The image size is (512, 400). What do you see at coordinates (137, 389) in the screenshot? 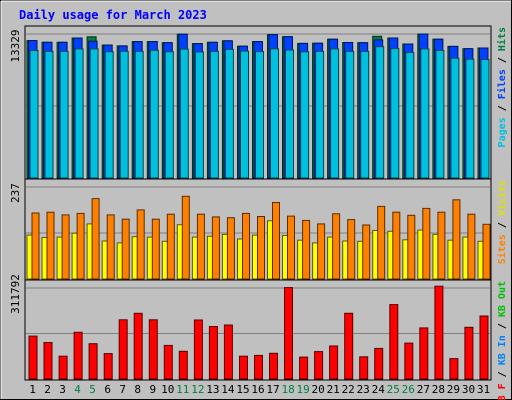
I see `day-label-8: 8` at bounding box center [137, 389].